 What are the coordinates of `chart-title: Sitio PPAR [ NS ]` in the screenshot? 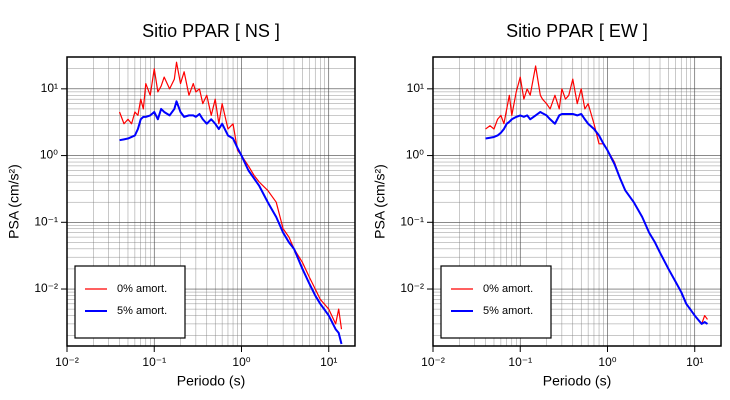 It's located at (211, 31).